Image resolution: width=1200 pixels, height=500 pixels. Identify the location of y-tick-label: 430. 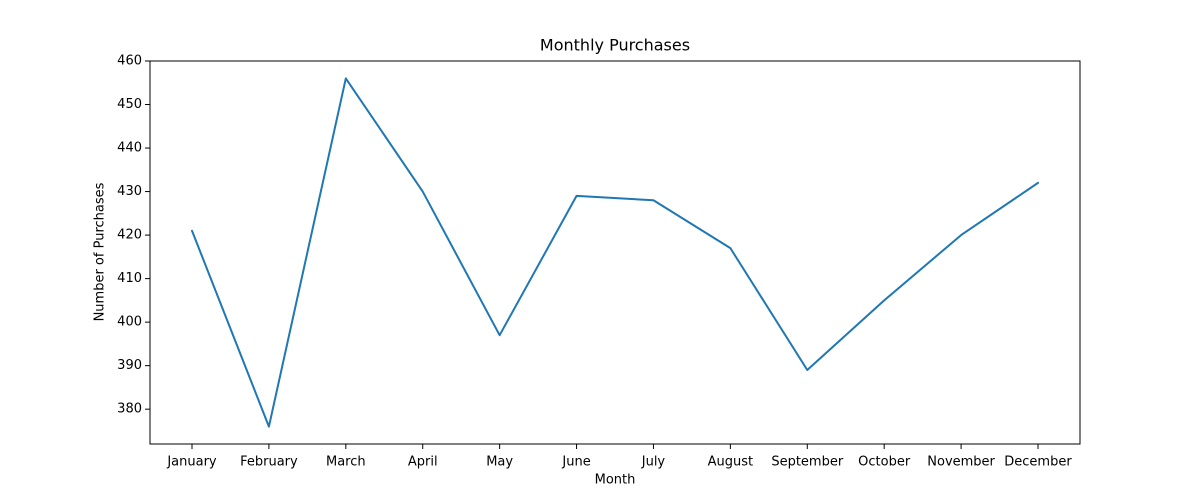
(129, 191).